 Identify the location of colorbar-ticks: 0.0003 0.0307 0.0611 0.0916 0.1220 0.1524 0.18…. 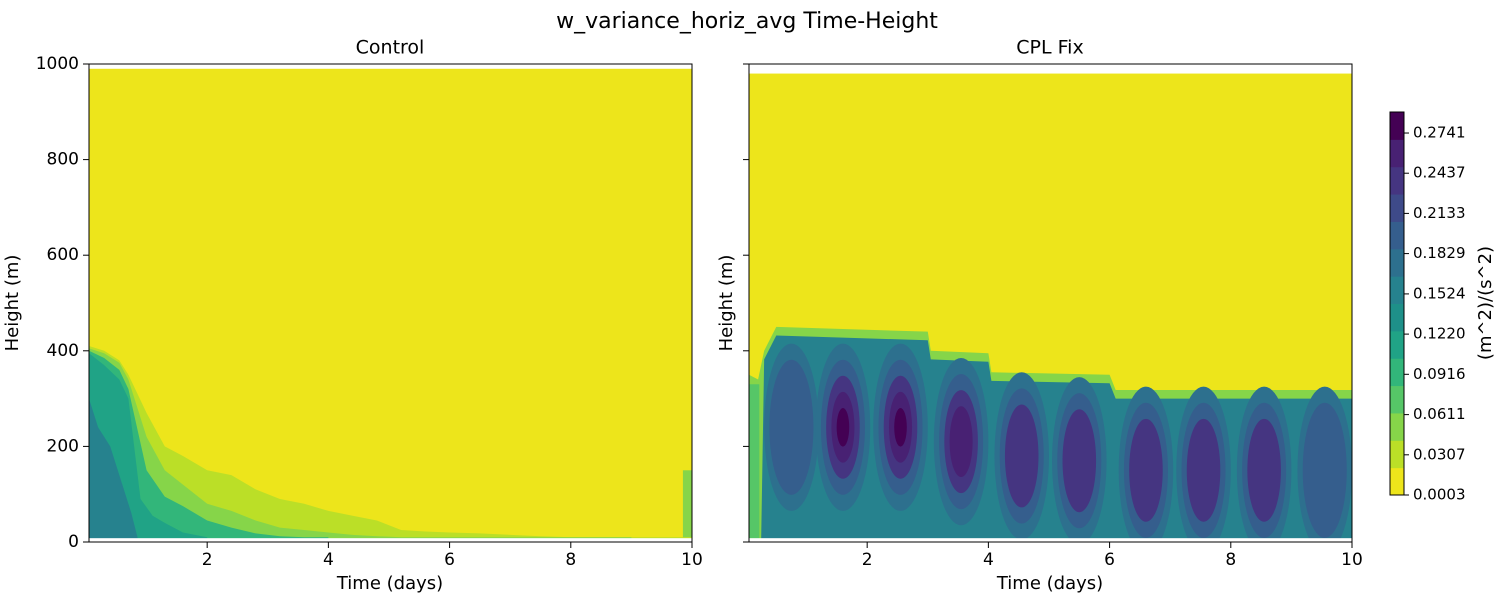
(1435, 314).